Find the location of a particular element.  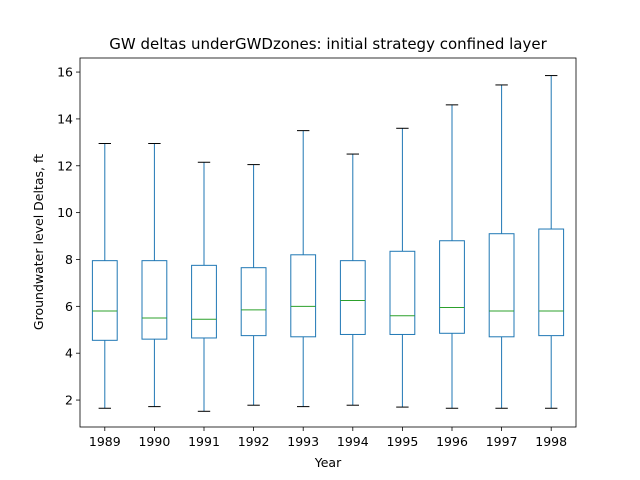

y-tick-label: 14 is located at coordinates (65, 118).